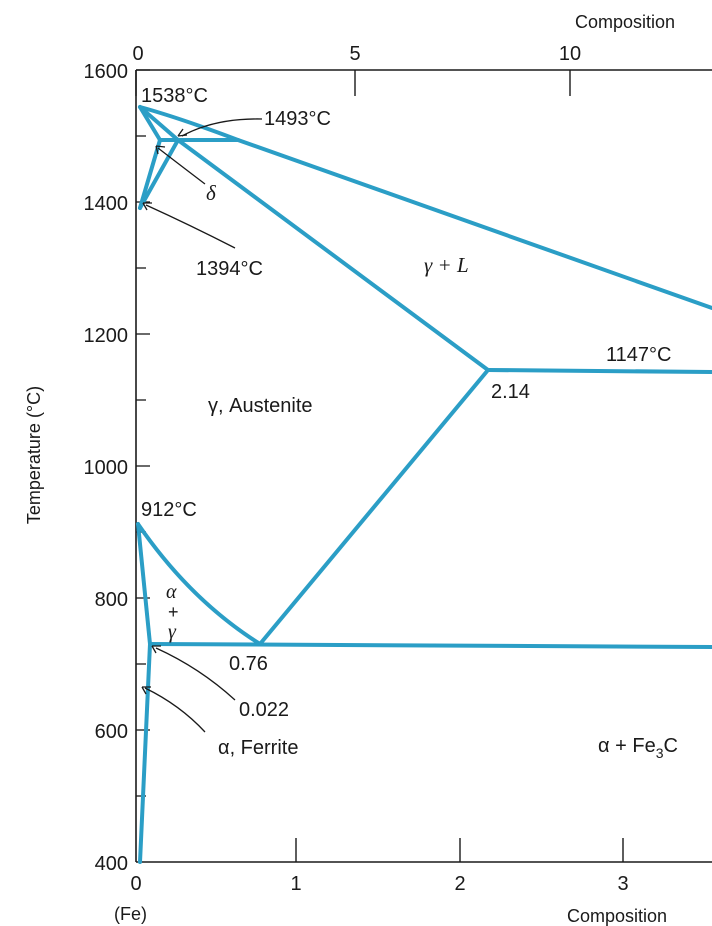 Image resolution: width=712 pixels, height=926 pixels. I want to click on region-alpha-fe3c: α + Fe3C, so click(638, 748).